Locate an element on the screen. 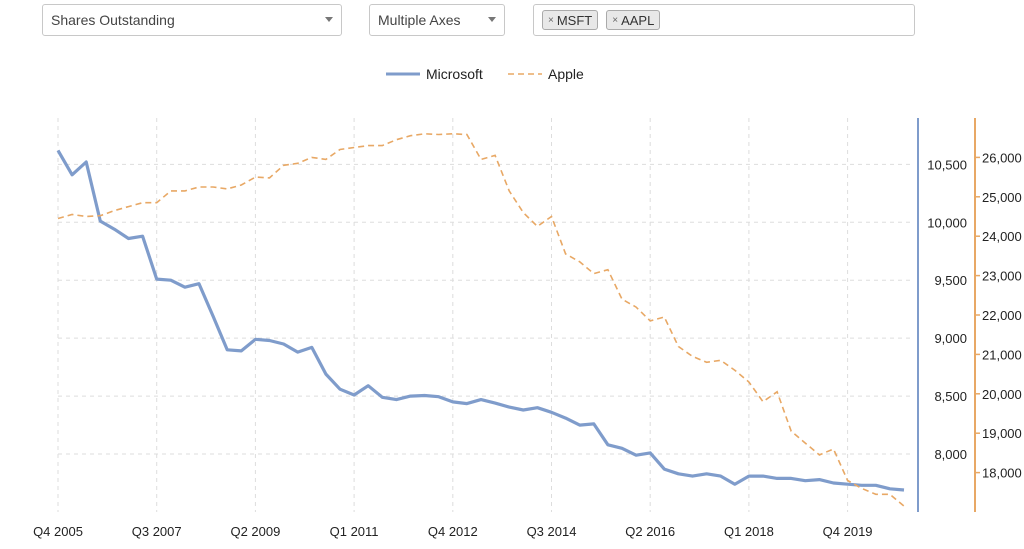 This screenshot has width=1024, height=549. x-tick-label: Q2 2009 is located at coordinates (255, 531).